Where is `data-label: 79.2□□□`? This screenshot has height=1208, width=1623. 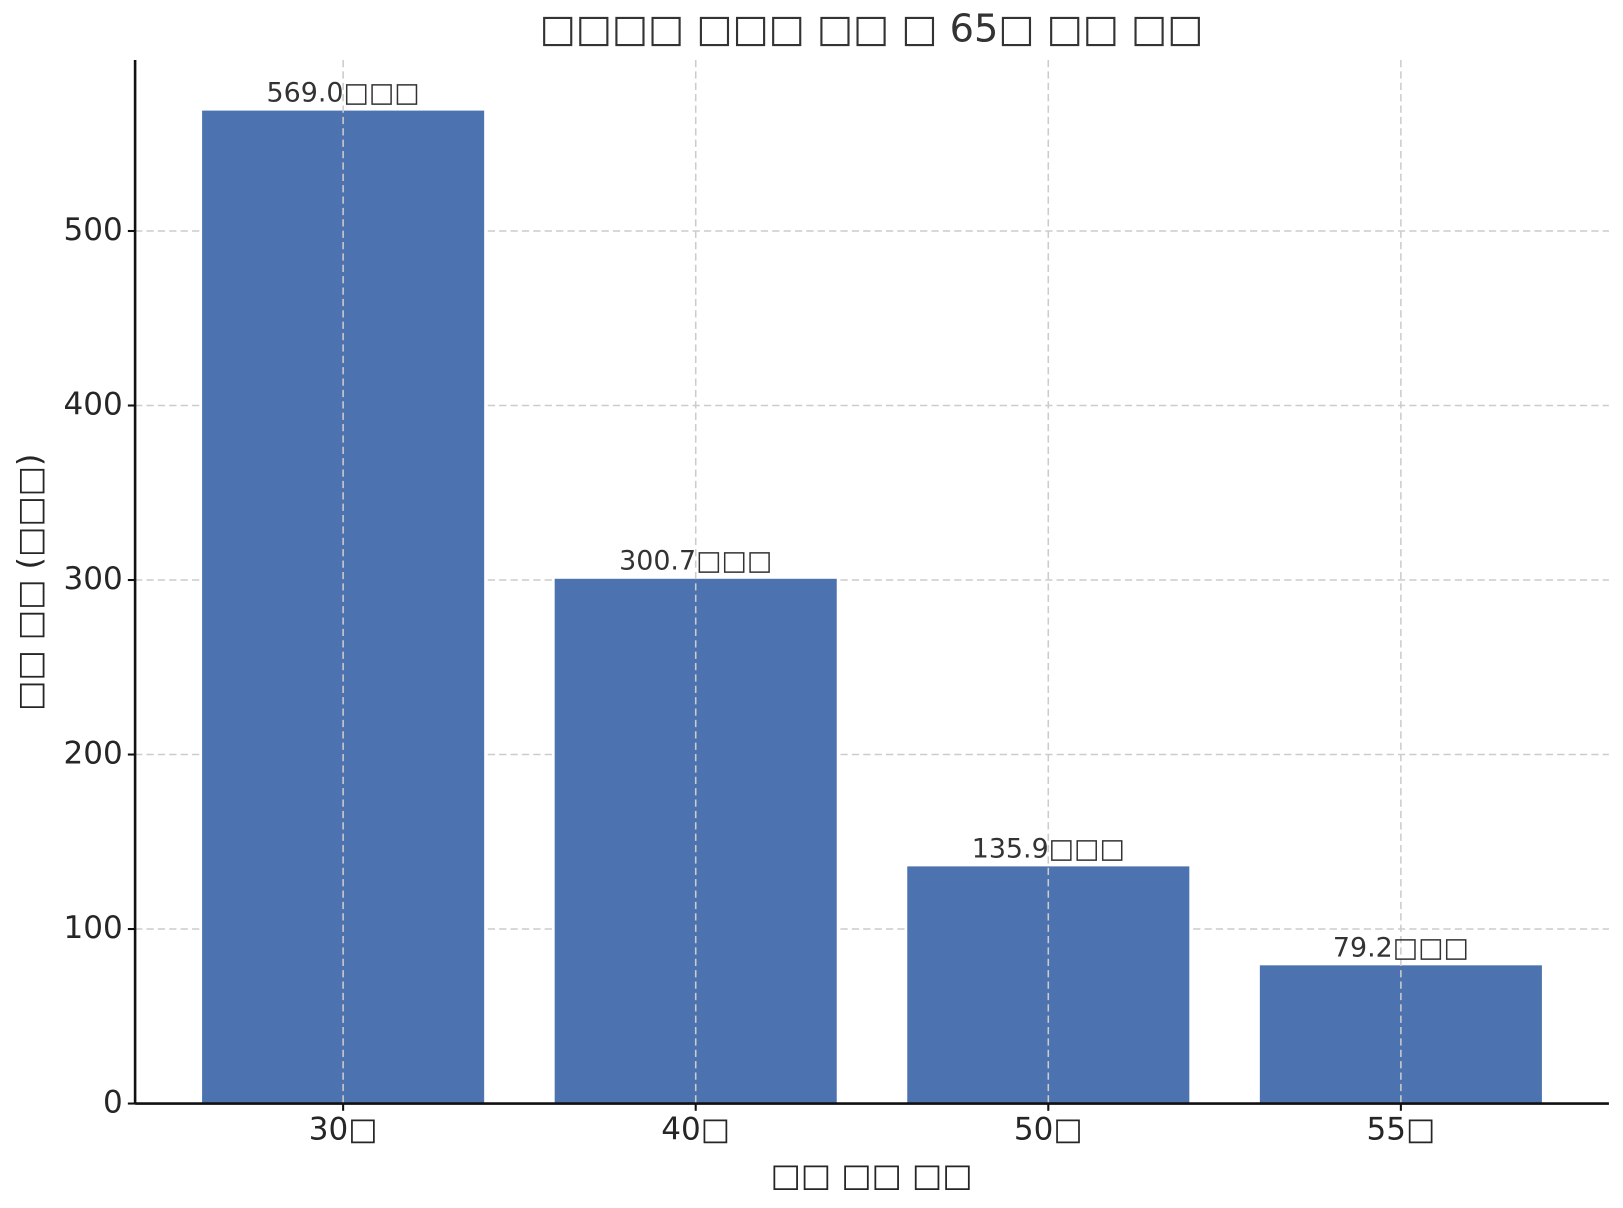 data-label: 79.2□□□ is located at coordinates (1401, 947).